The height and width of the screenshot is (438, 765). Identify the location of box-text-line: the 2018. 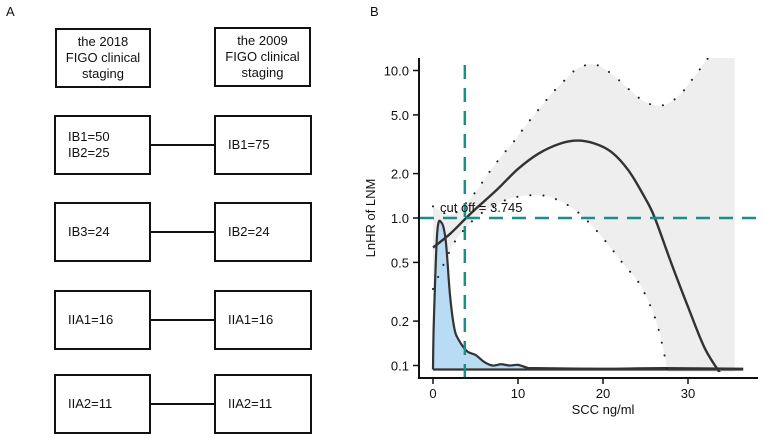
(103, 41).